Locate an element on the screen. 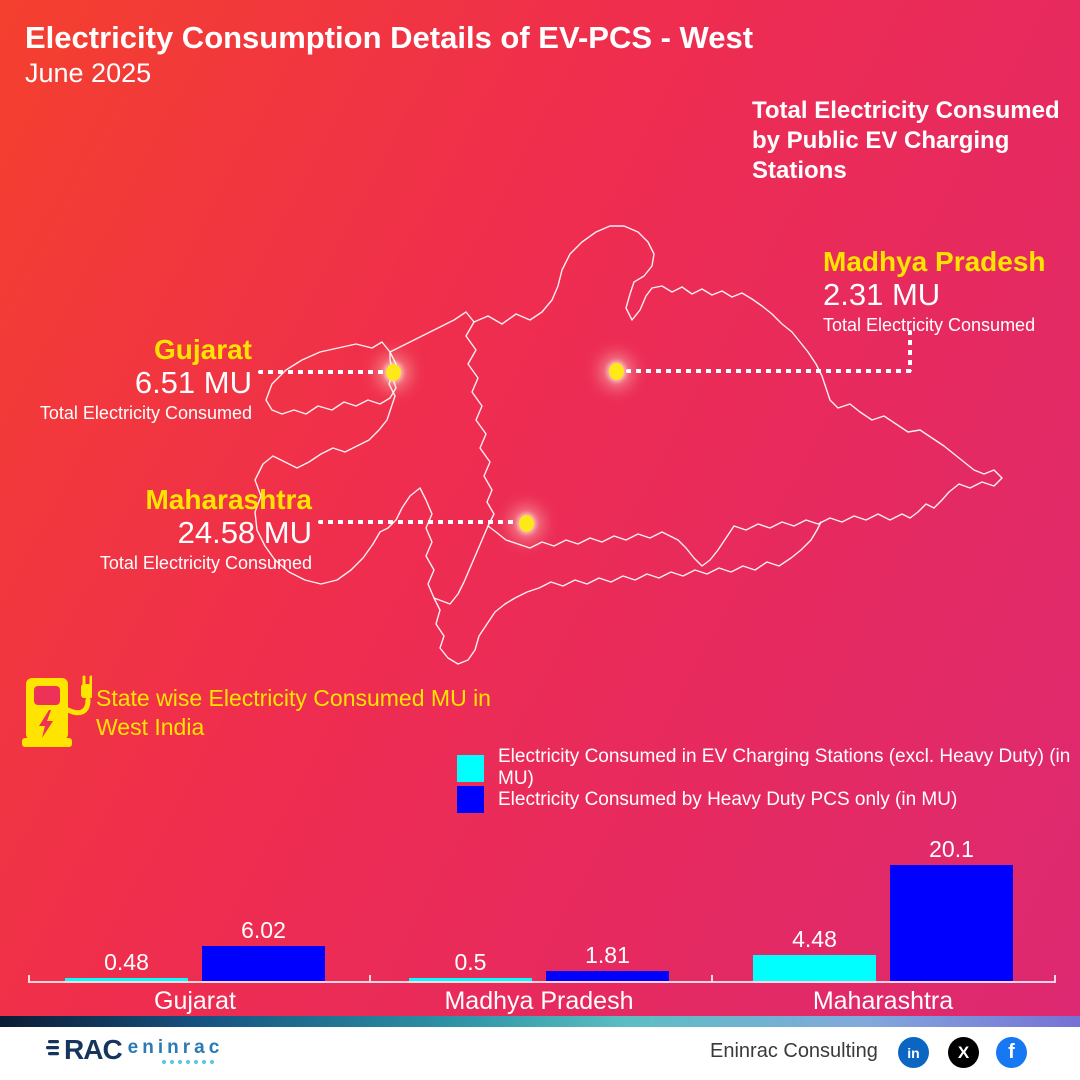  maharashtra-callout-caption: Total Electricity Consumed is located at coordinates (205, 563).